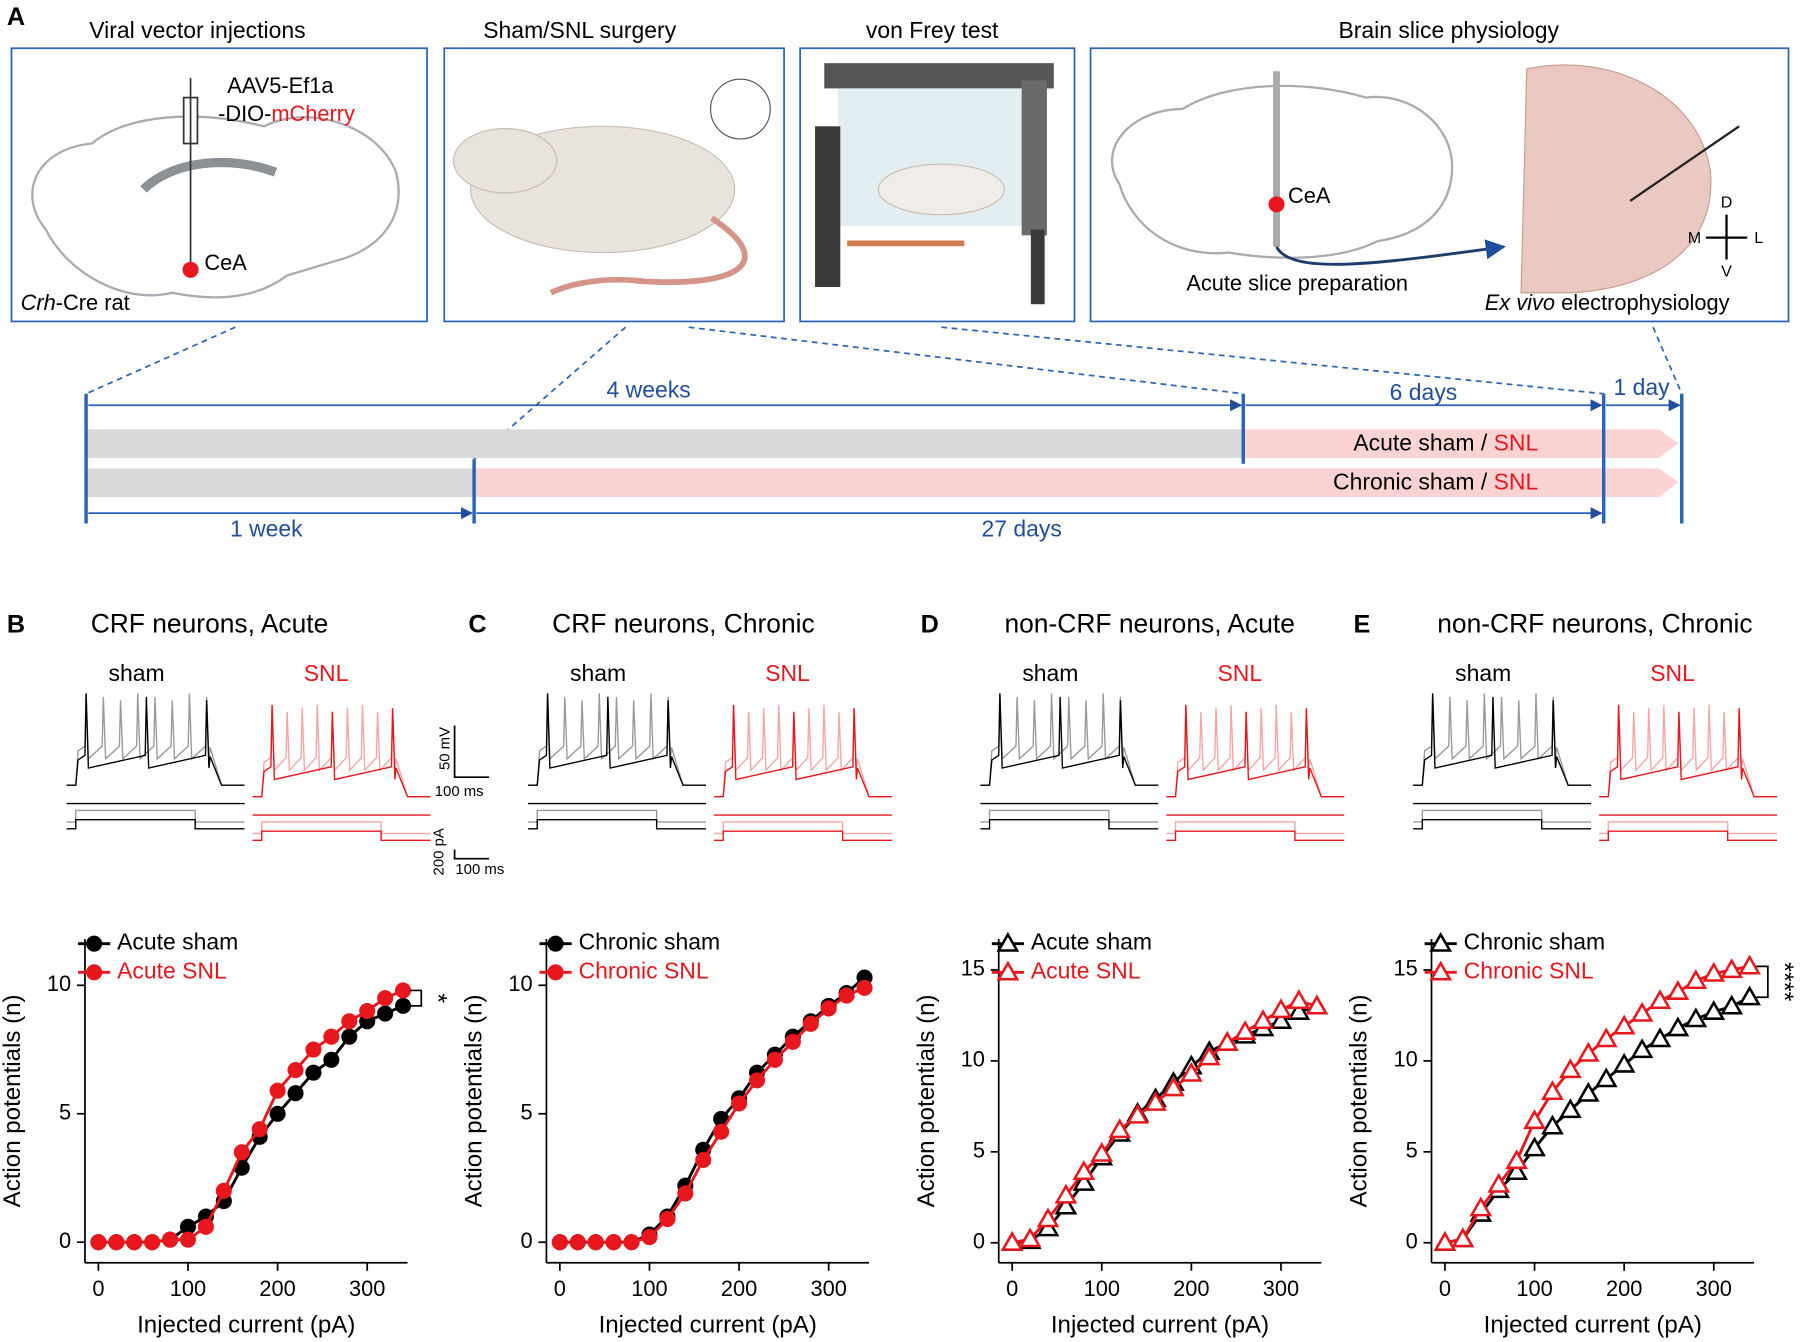 The height and width of the screenshot is (1342, 1800). I want to click on panel-box, so click(219, 185).